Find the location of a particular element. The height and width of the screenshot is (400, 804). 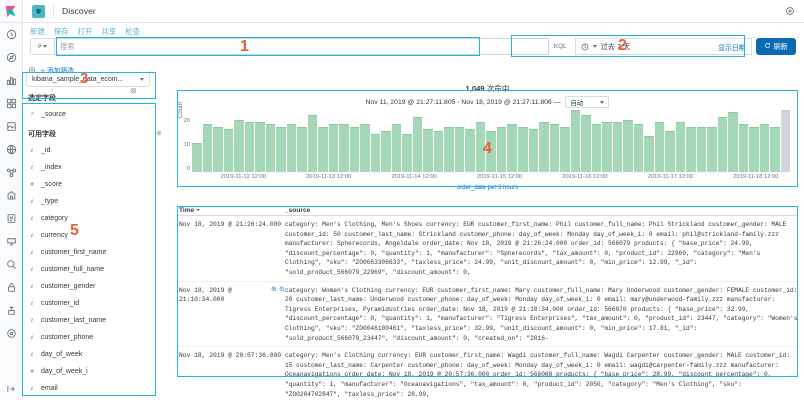

nav-item-maps is located at coordinates (11, 149).